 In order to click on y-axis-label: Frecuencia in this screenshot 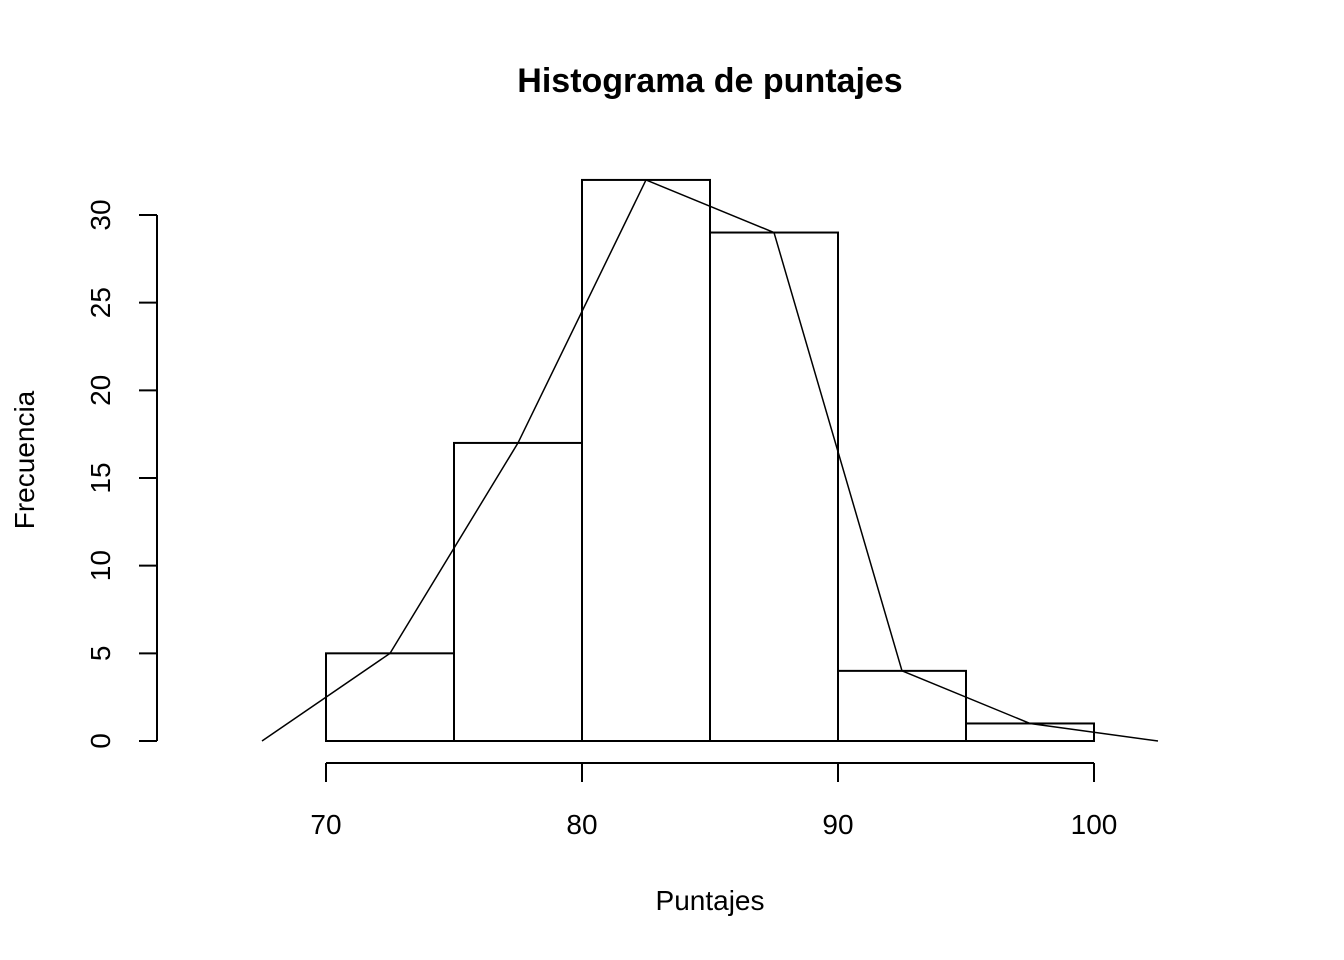, I will do `click(24, 459)`.